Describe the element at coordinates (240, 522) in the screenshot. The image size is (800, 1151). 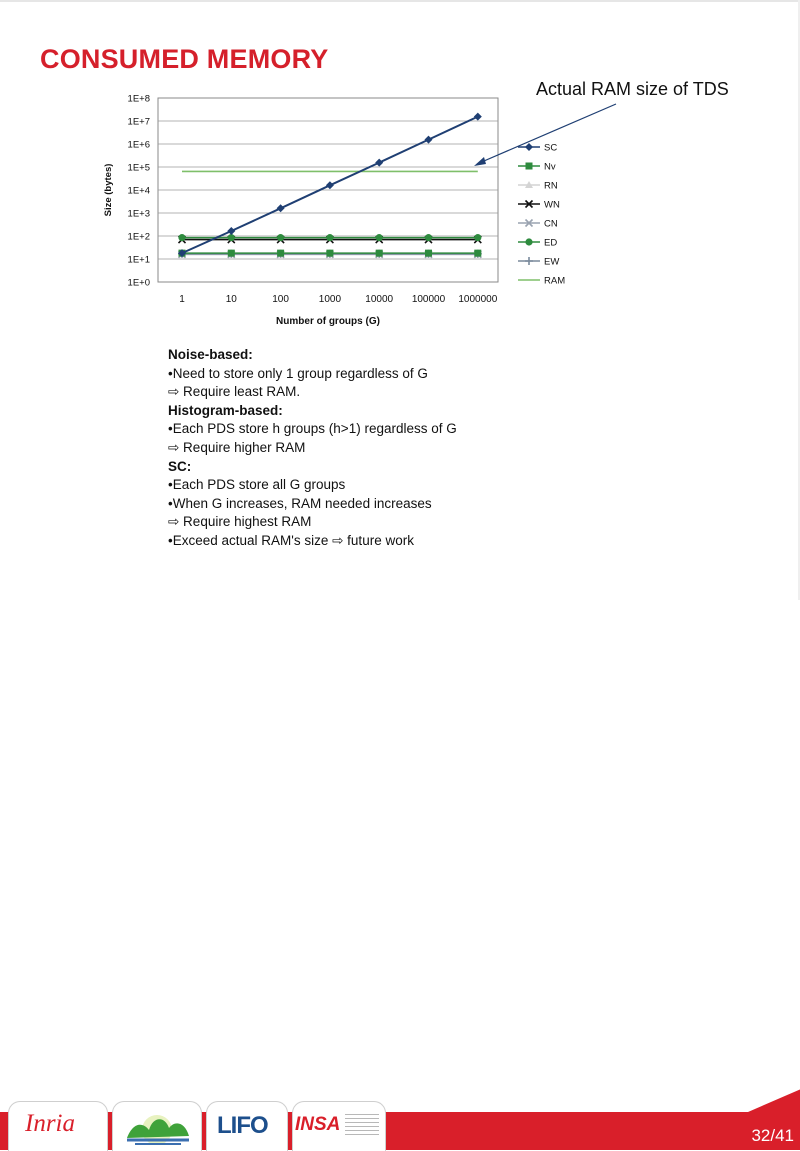
I see `notes-line: ⇨ Require highest RAM` at that location.